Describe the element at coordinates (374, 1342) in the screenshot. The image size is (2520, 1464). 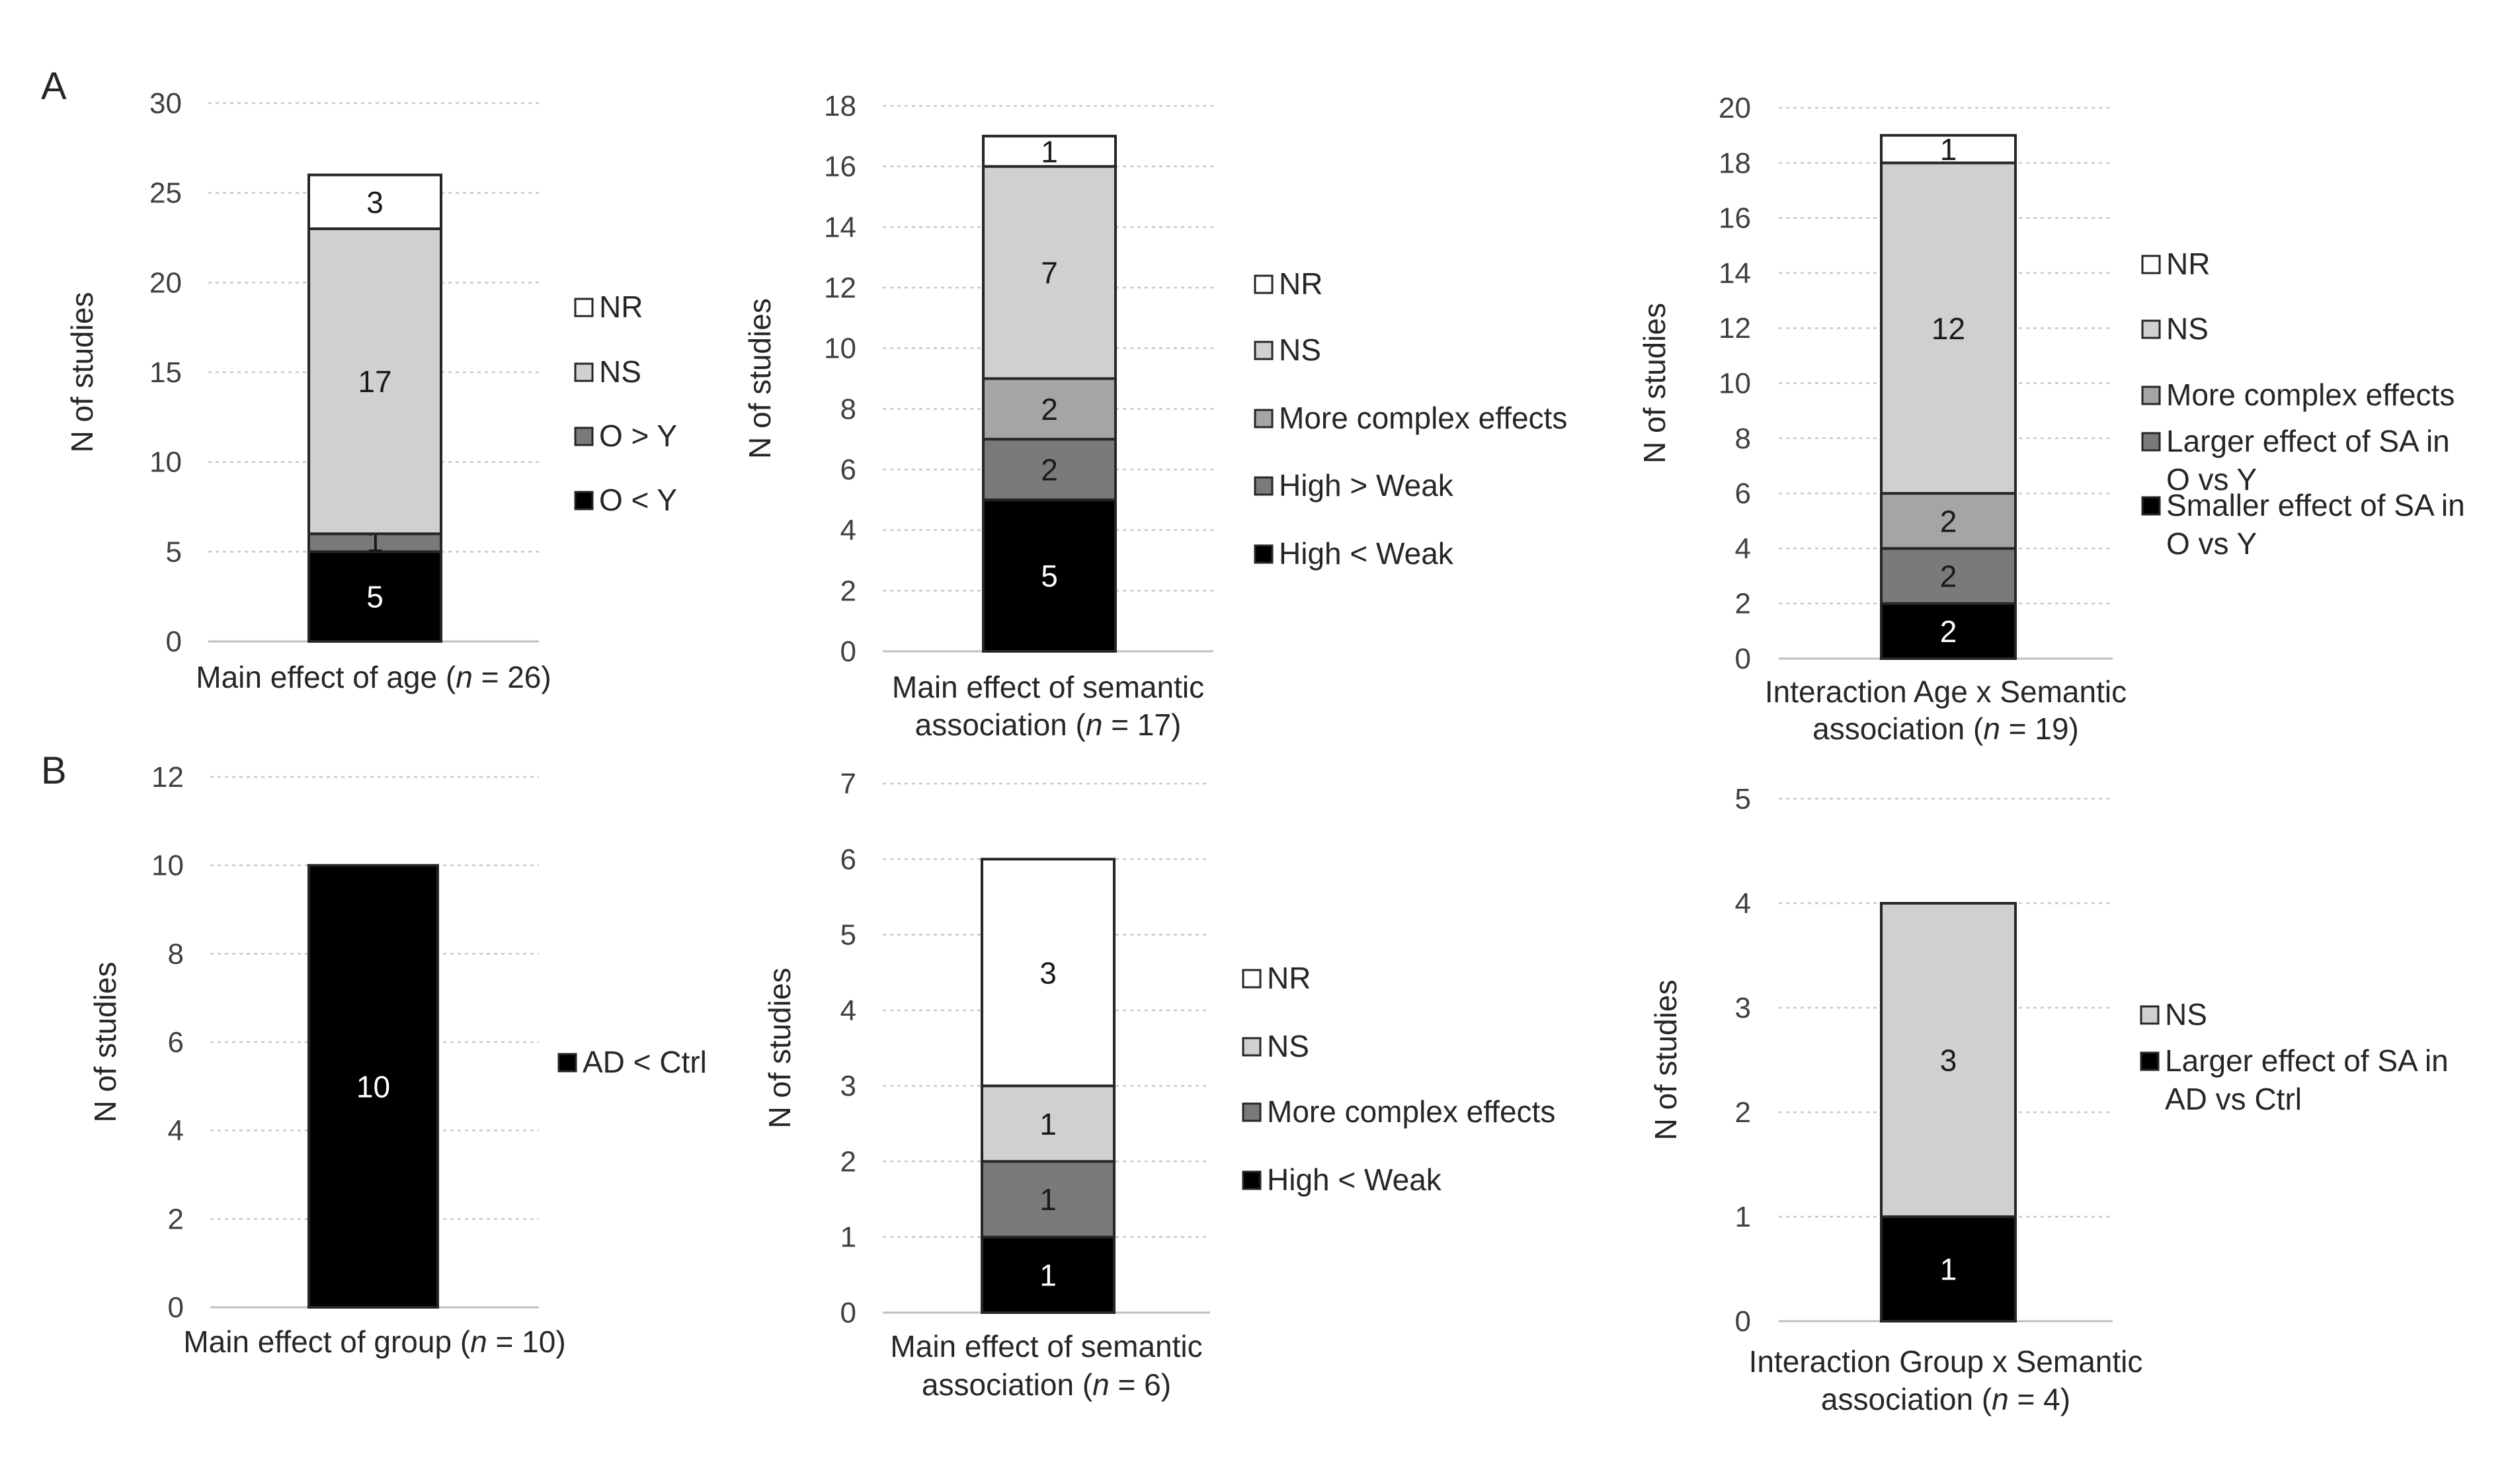
I see `x-axis-label: Main effect of group (n = 10)` at that location.